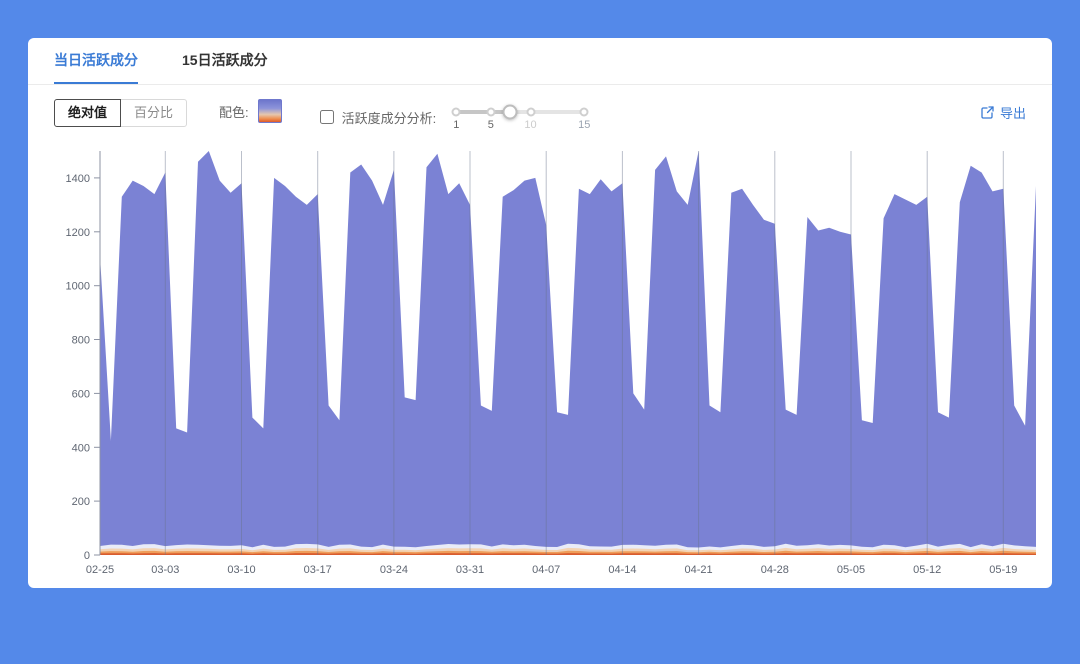 This screenshot has height=664, width=1080. What do you see at coordinates (1003, 570) in the screenshot?
I see `svg-text: 05-19` at bounding box center [1003, 570].